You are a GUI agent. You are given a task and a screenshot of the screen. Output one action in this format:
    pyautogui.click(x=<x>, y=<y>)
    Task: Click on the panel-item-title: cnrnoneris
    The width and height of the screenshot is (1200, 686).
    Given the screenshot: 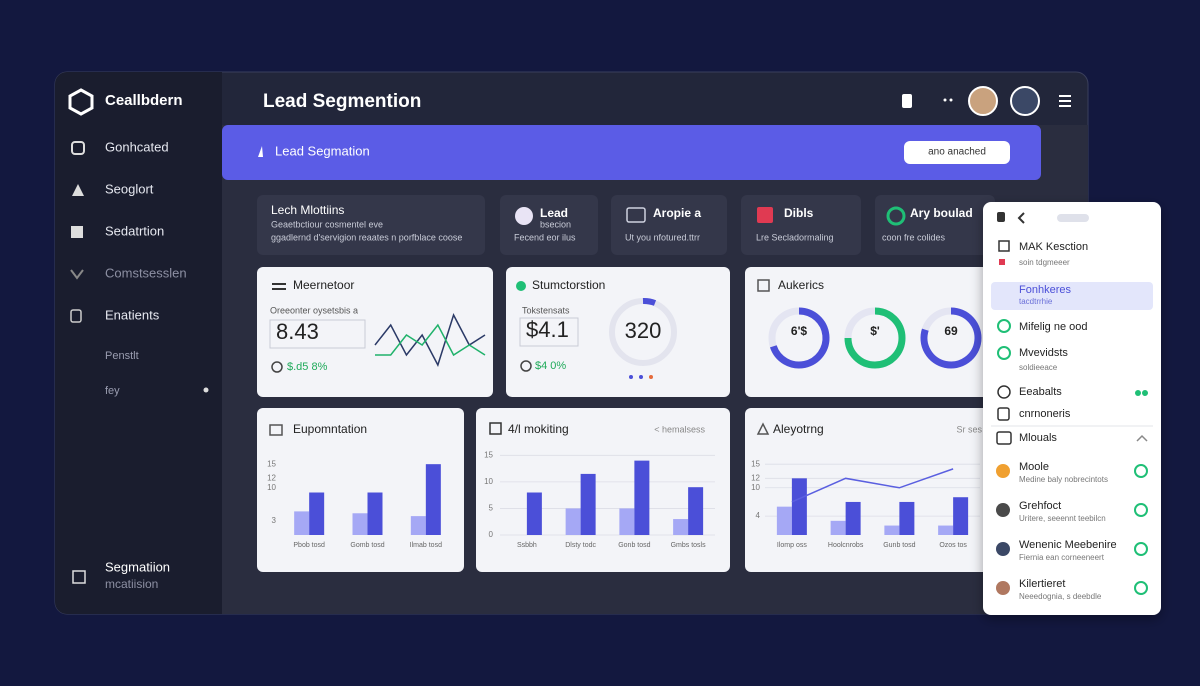 What is the action you would take?
    pyautogui.click(x=1045, y=414)
    